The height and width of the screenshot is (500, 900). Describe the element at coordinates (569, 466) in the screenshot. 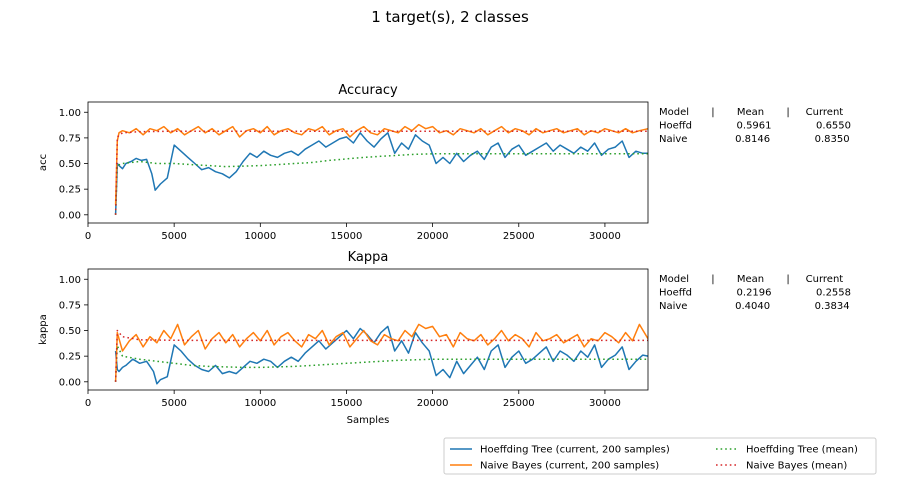

I see `legend-label-1: Naive Bayes (current, 200 samples)` at that location.